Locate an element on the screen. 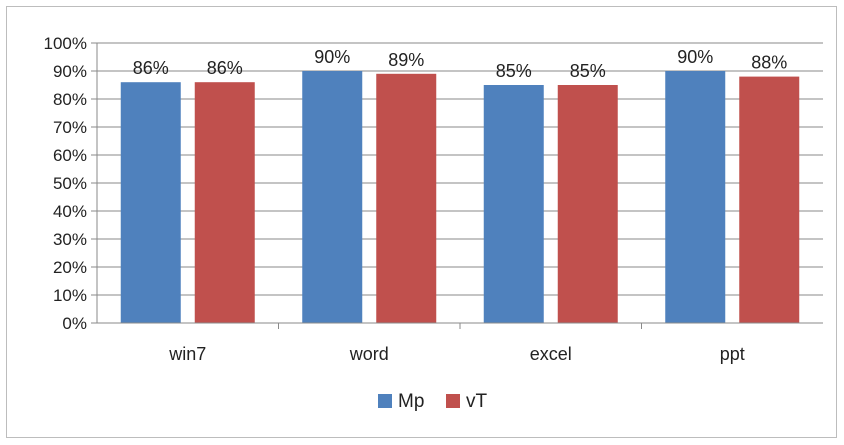 The image size is (844, 445). bar-vT-win7 is located at coordinates (224, 202).